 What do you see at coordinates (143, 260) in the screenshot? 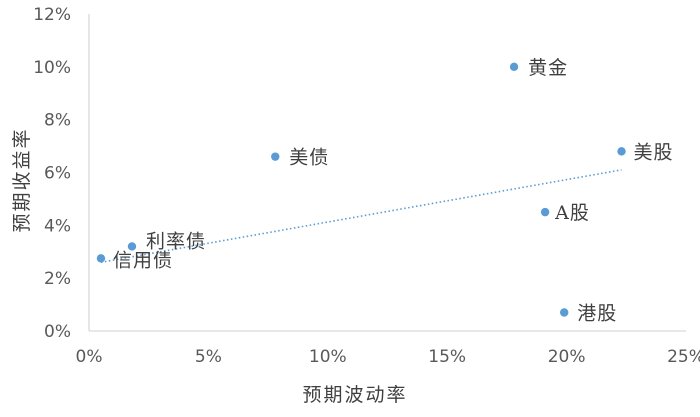
I see `point-label: 信用债` at bounding box center [143, 260].